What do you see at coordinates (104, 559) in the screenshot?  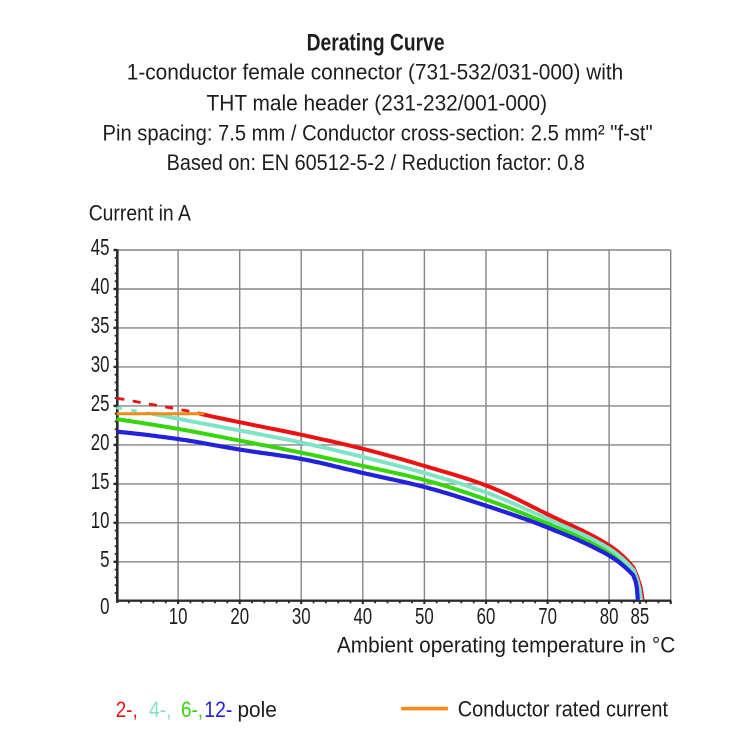 I see `svg-text: 5` at bounding box center [104, 559].